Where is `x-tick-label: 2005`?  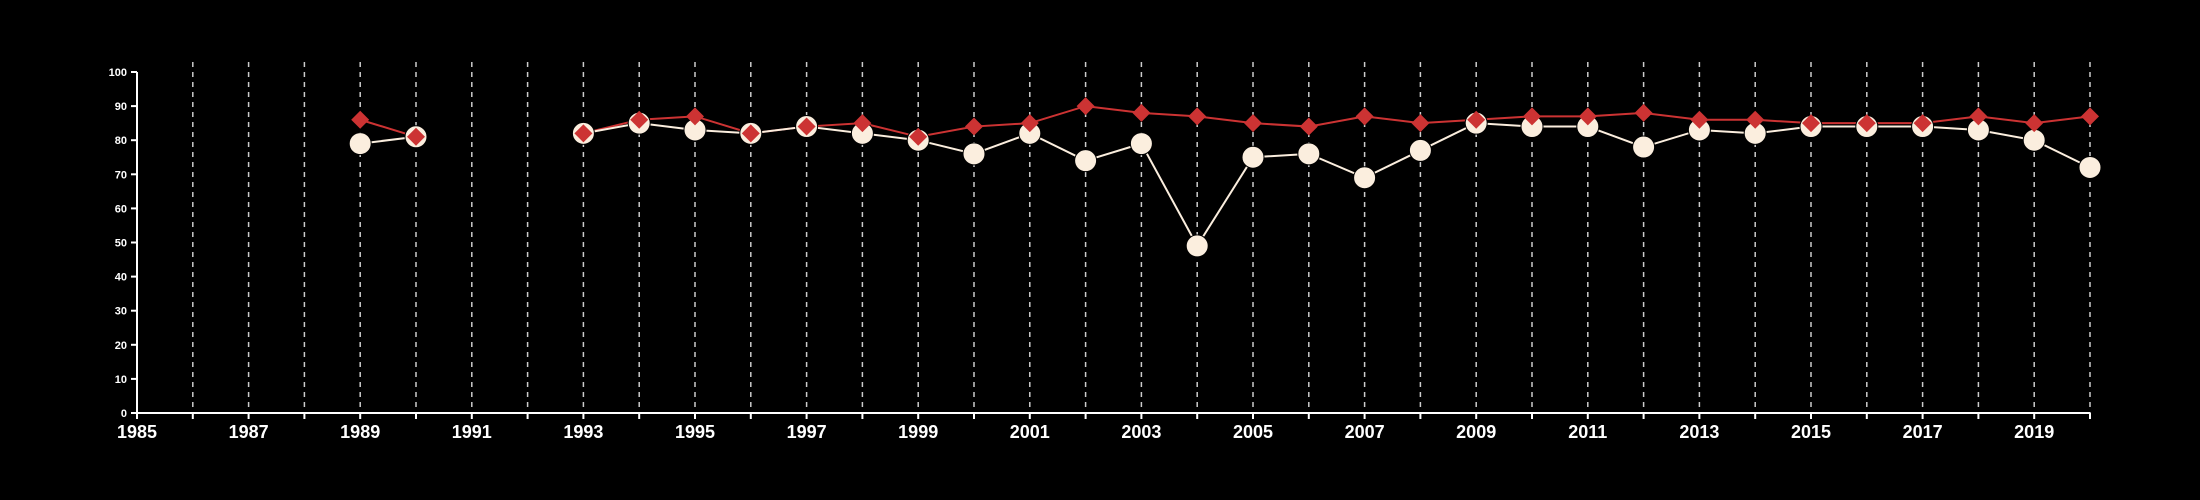 x-tick-label: 2005 is located at coordinates (1253, 432).